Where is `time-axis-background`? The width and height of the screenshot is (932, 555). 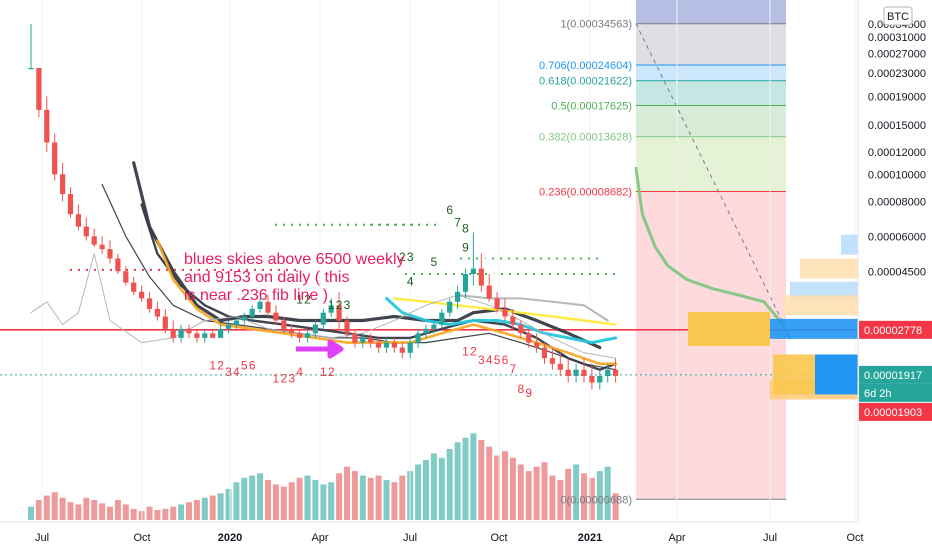 time-axis-background is located at coordinates (429, 536).